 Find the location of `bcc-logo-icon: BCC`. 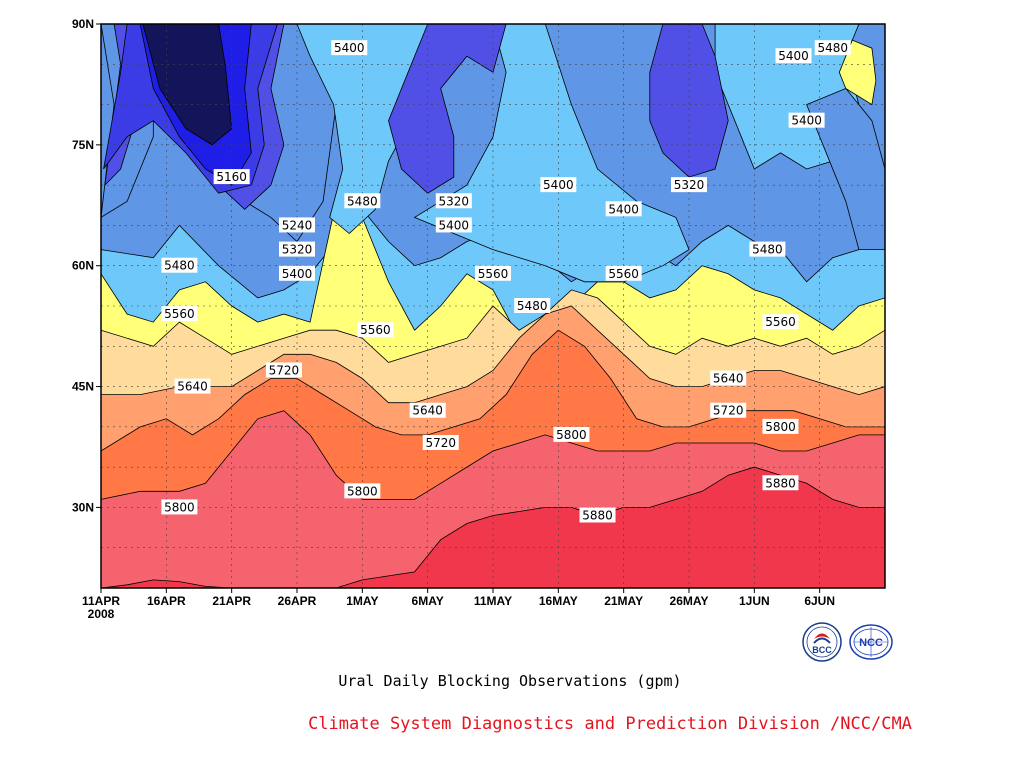

bcc-logo-icon: BCC is located at coordinates (822, 642).